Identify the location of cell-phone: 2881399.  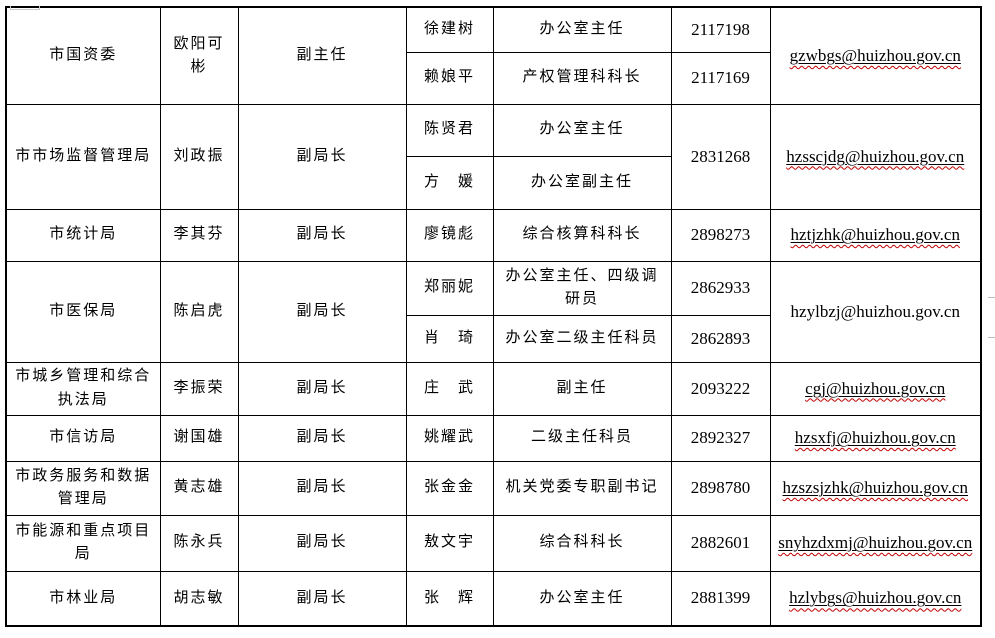
(720, 598).